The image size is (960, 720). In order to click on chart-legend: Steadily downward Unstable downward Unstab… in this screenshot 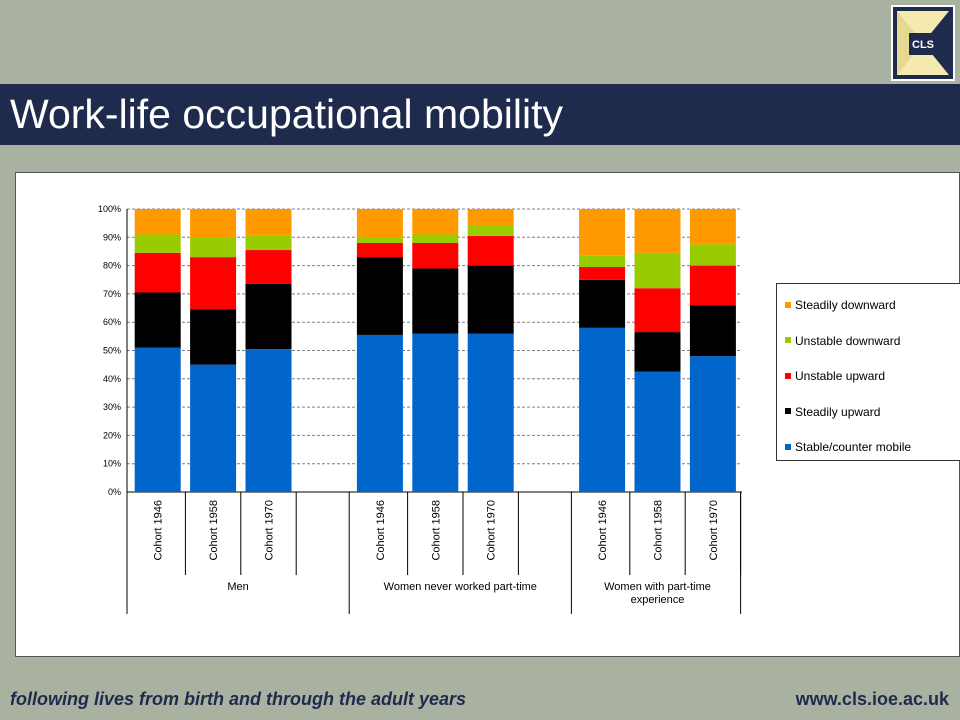, I will do `click(868, 372)`.